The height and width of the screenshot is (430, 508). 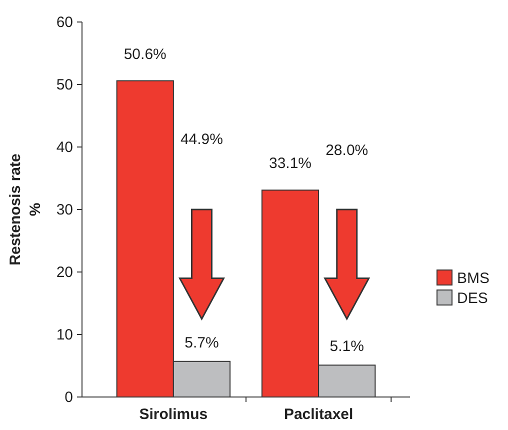 I want to click on x-tick-label: Sirolimus, so click(x=173, y=414).